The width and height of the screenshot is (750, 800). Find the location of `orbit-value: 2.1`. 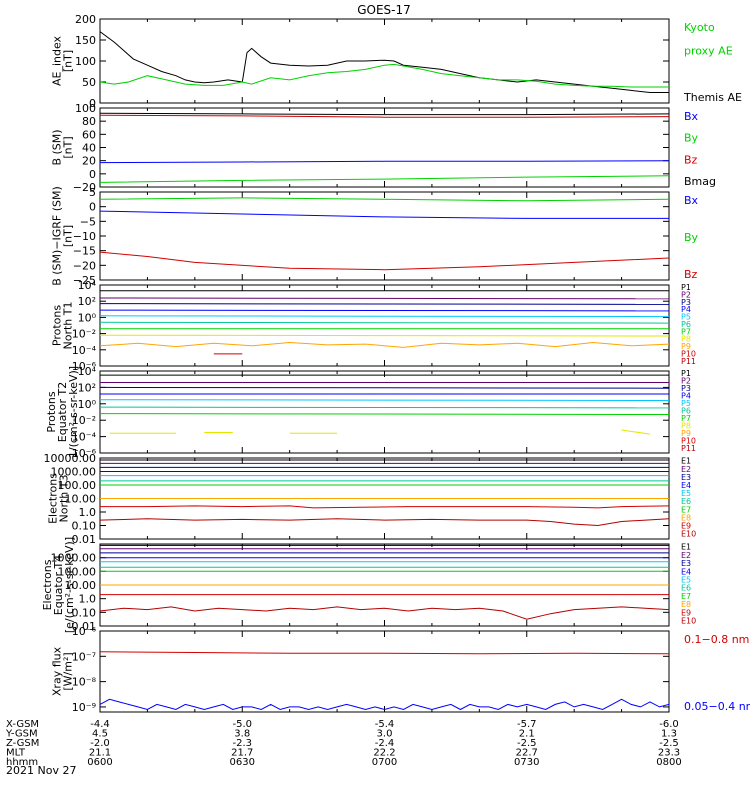

orbit-value: 2.1 is located at coordinates (527, 734).